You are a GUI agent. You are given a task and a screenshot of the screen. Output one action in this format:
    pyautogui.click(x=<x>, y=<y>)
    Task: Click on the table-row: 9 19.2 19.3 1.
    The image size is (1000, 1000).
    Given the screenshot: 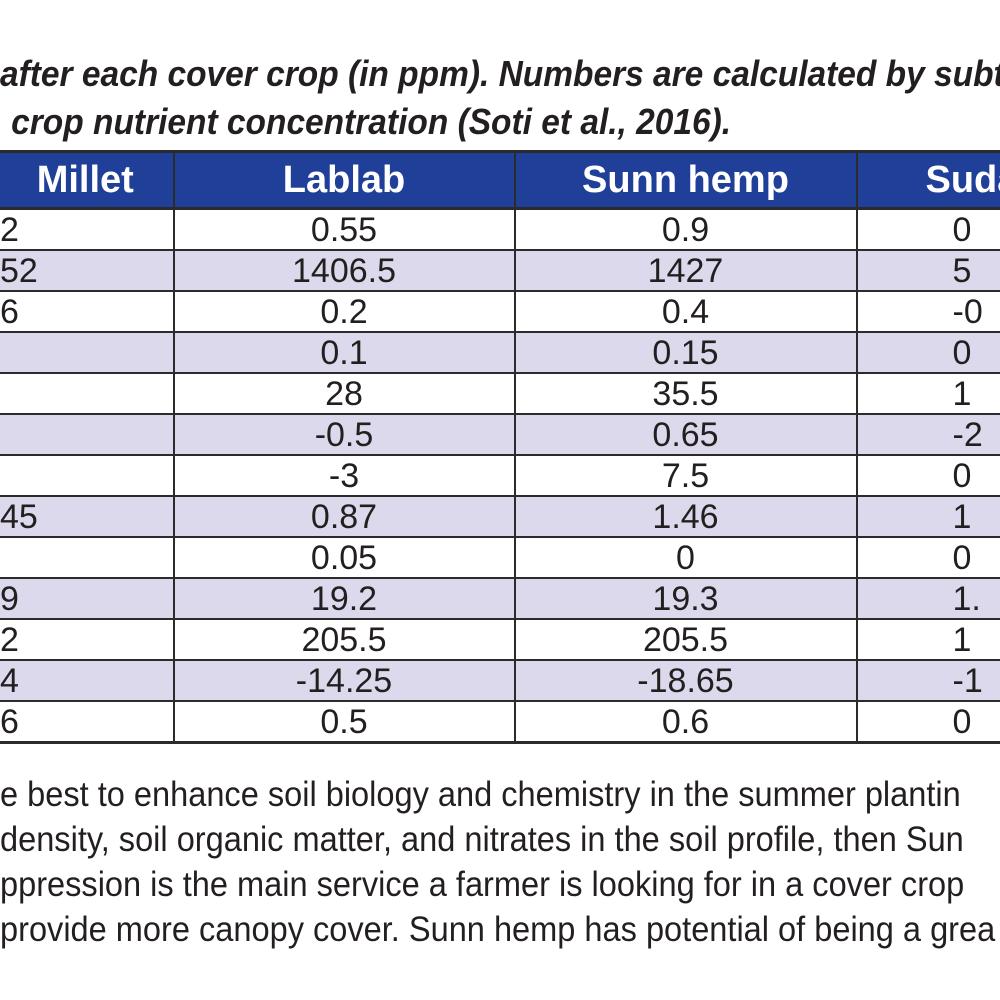 What is the action you would take?
    pyautogui.click(x=500, y=598)
    